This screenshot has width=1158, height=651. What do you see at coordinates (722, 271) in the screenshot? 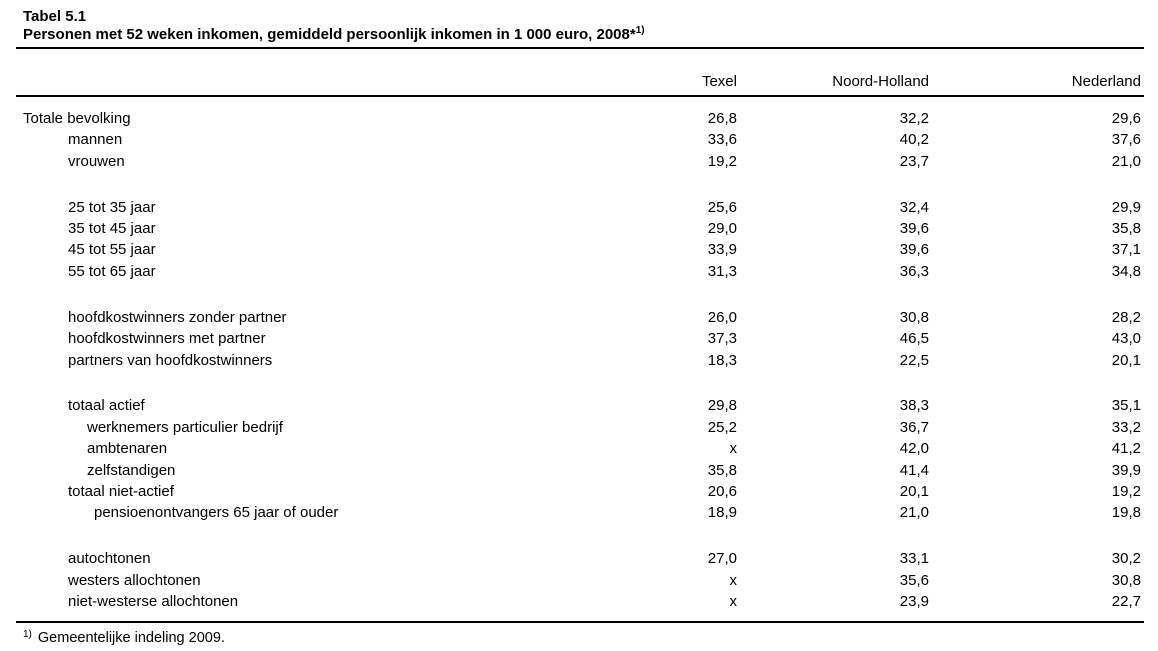
I see `cell-value: 31,3` at bounding box center [722, 271].